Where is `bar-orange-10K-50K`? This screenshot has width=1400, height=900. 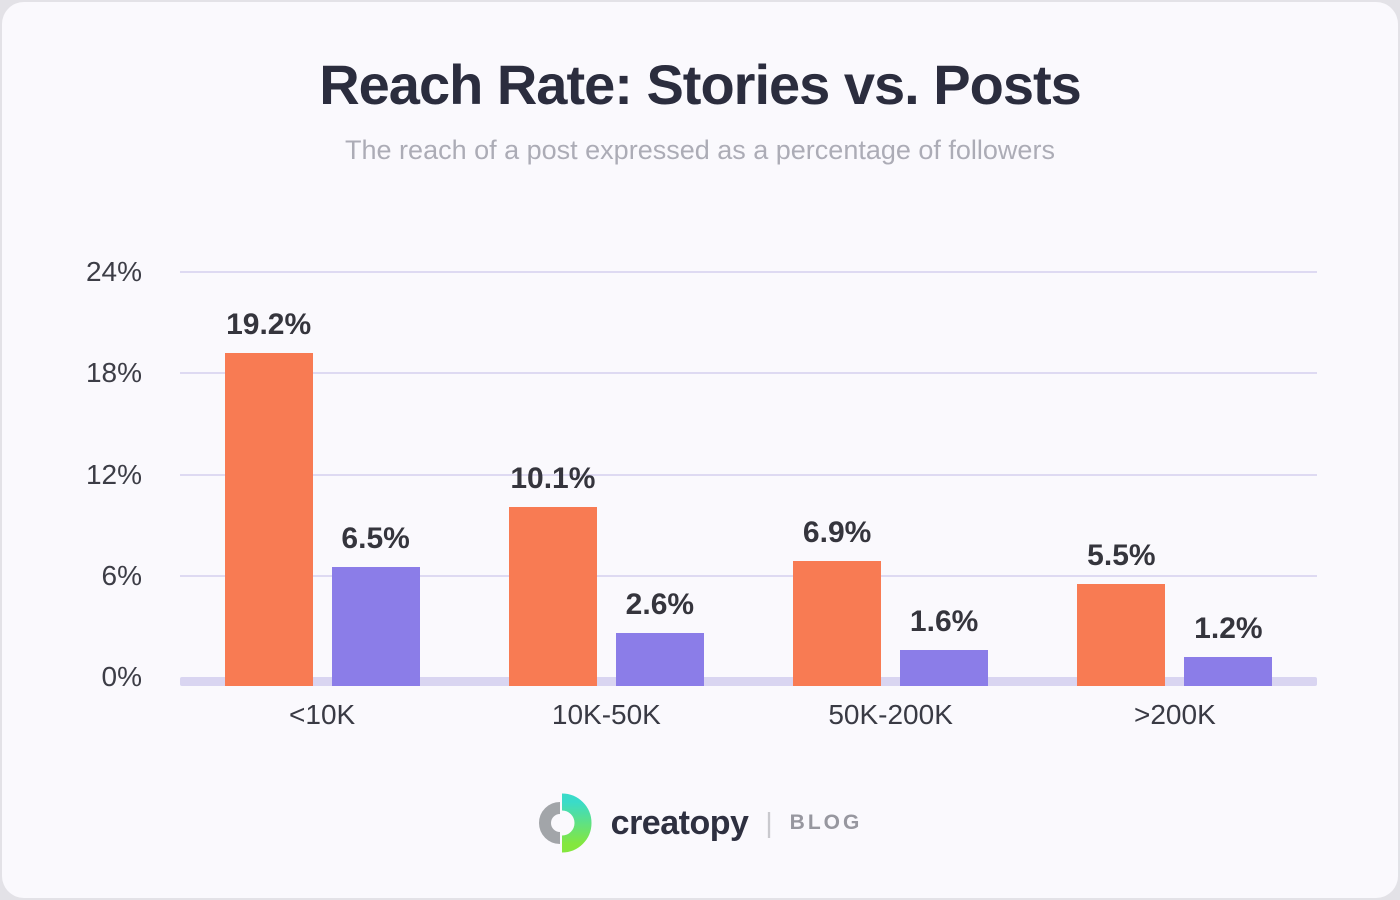
bar-orange-10K-50K is located at coordinates (552, 596).